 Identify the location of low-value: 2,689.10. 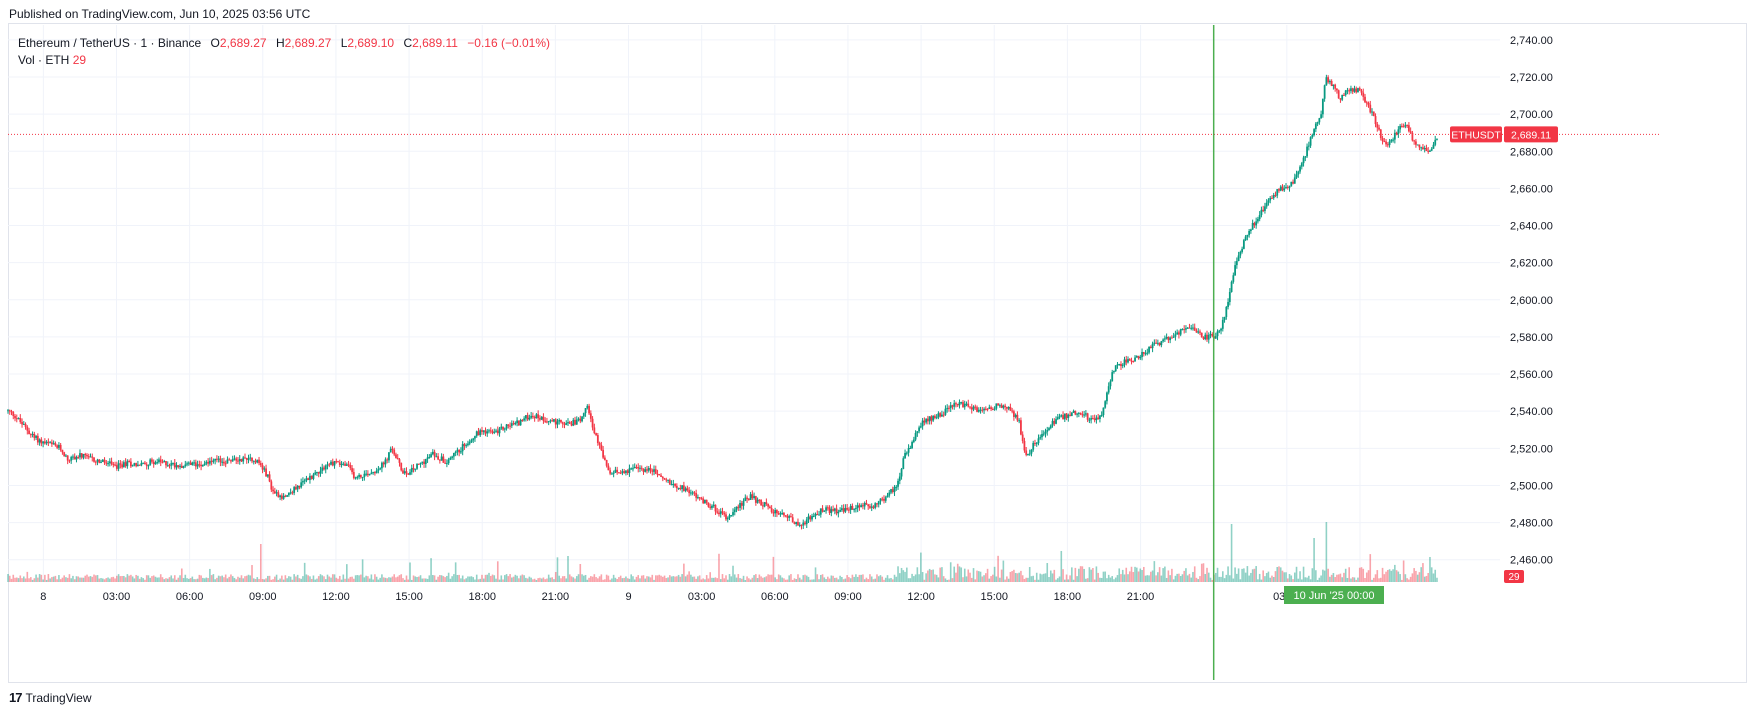
(371, 43).